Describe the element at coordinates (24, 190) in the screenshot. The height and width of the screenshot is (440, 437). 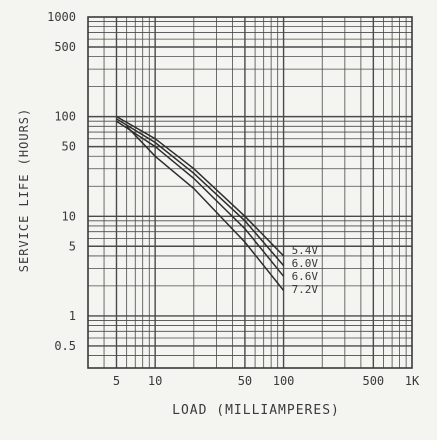
I see `y-axis-label: SERVICE LIFE (HOURS)` at that location.